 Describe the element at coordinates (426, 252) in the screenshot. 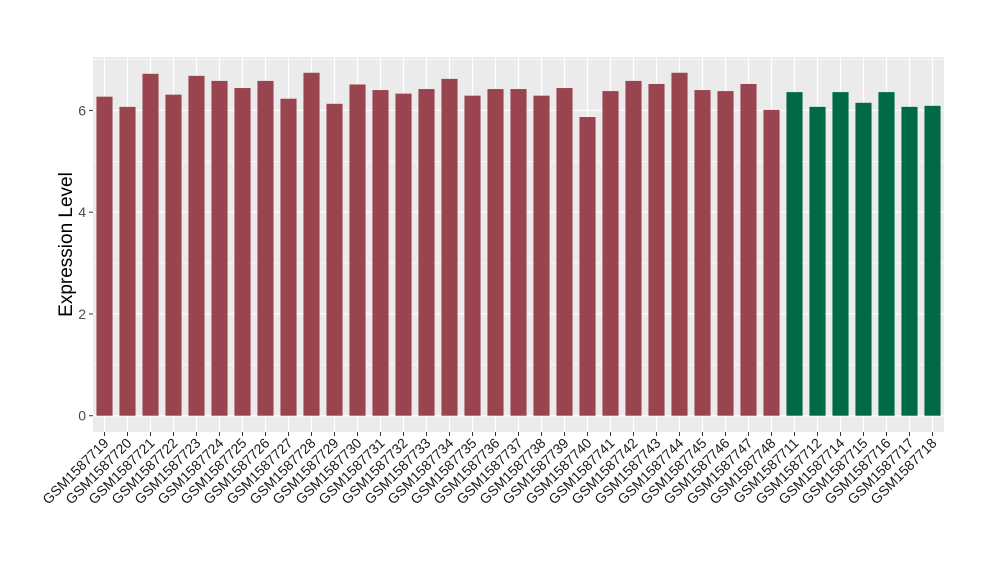

I see `bar-GSM1587733` at that location.